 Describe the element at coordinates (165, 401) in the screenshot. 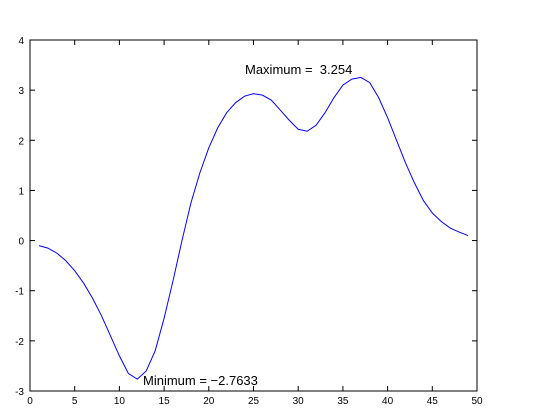

I see `x-tick-label: 15` at that location.